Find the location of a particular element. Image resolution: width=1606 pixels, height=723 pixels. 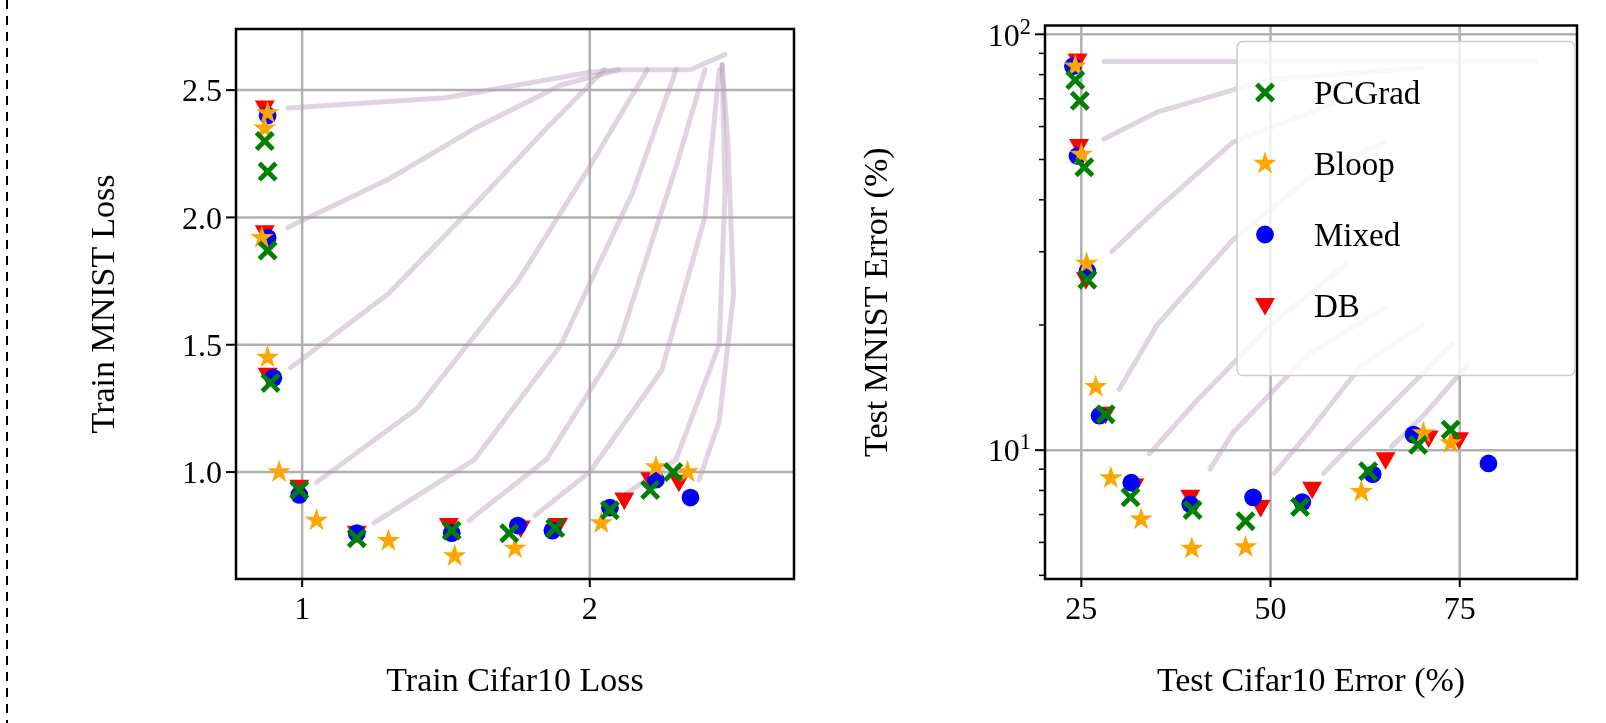

x-tick-label: 25 is located at coordinates (1081, 608).